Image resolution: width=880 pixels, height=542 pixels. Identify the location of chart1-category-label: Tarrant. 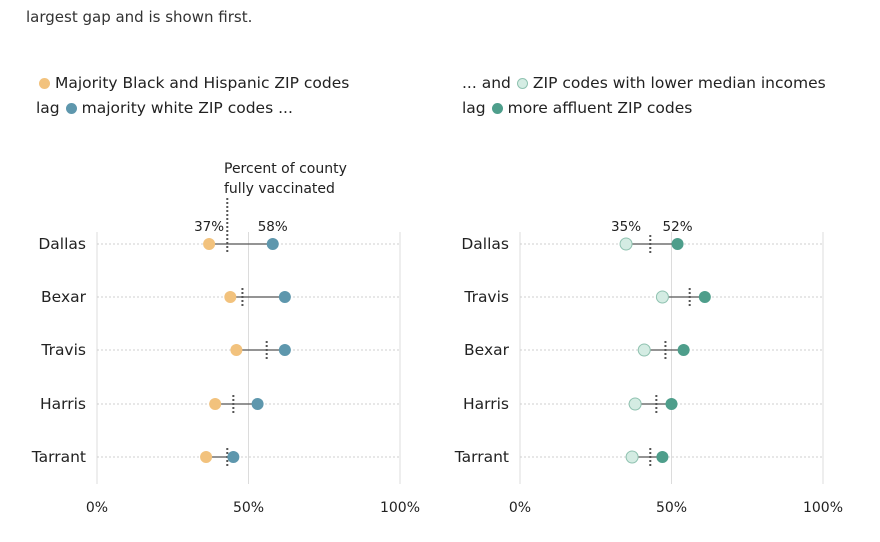
(58, 457).